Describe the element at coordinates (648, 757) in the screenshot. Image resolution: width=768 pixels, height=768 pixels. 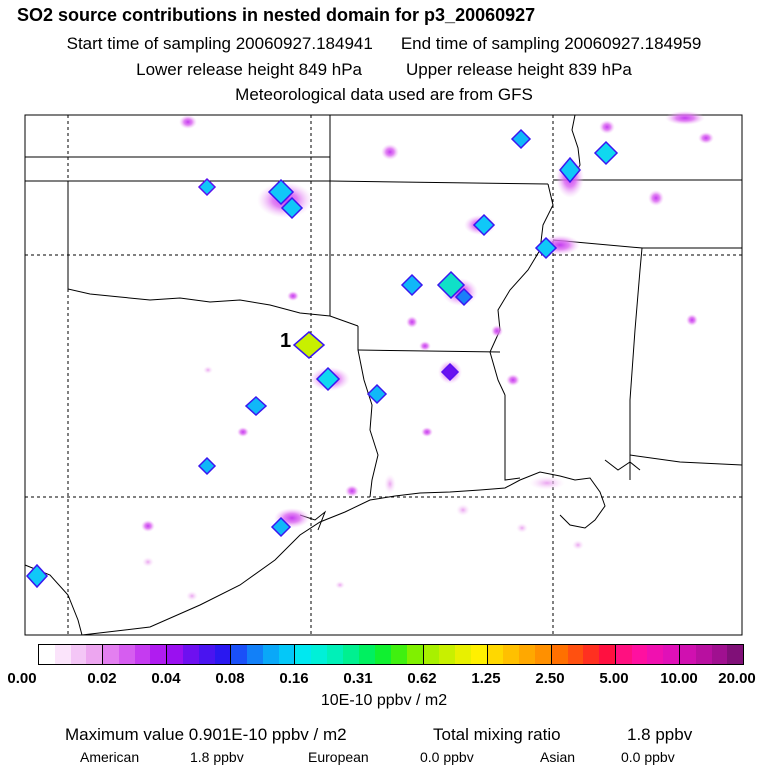
I see `asian-value: 0.0 ppbv` at that location.